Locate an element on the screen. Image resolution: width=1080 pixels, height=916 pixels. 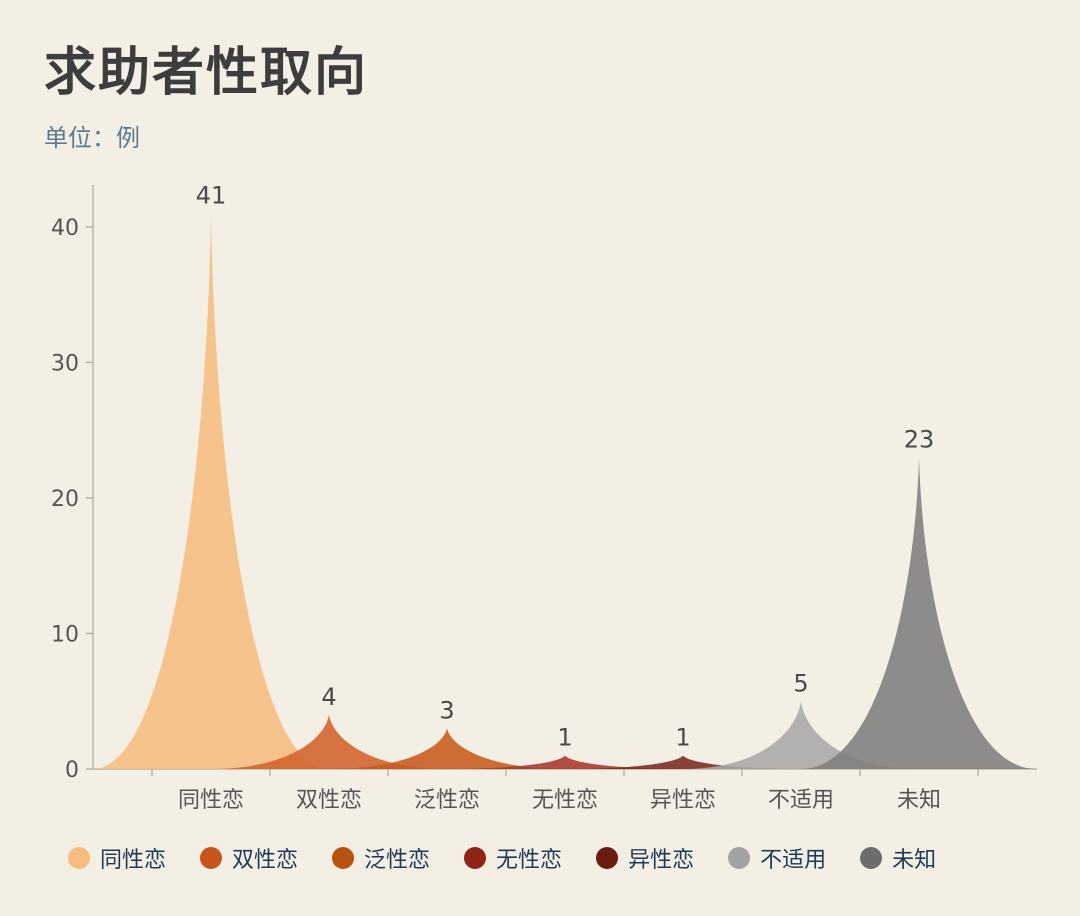
legend-label: 未知 is located at coordinates (914, 860).